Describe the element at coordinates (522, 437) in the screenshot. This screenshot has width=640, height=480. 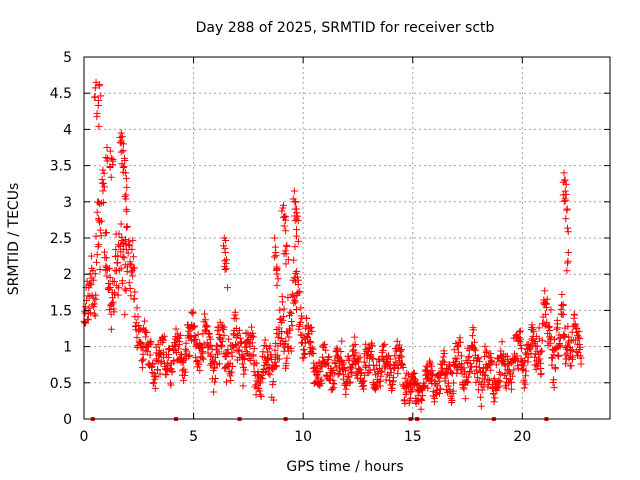
I see `x-tick-label: 20` at that location.